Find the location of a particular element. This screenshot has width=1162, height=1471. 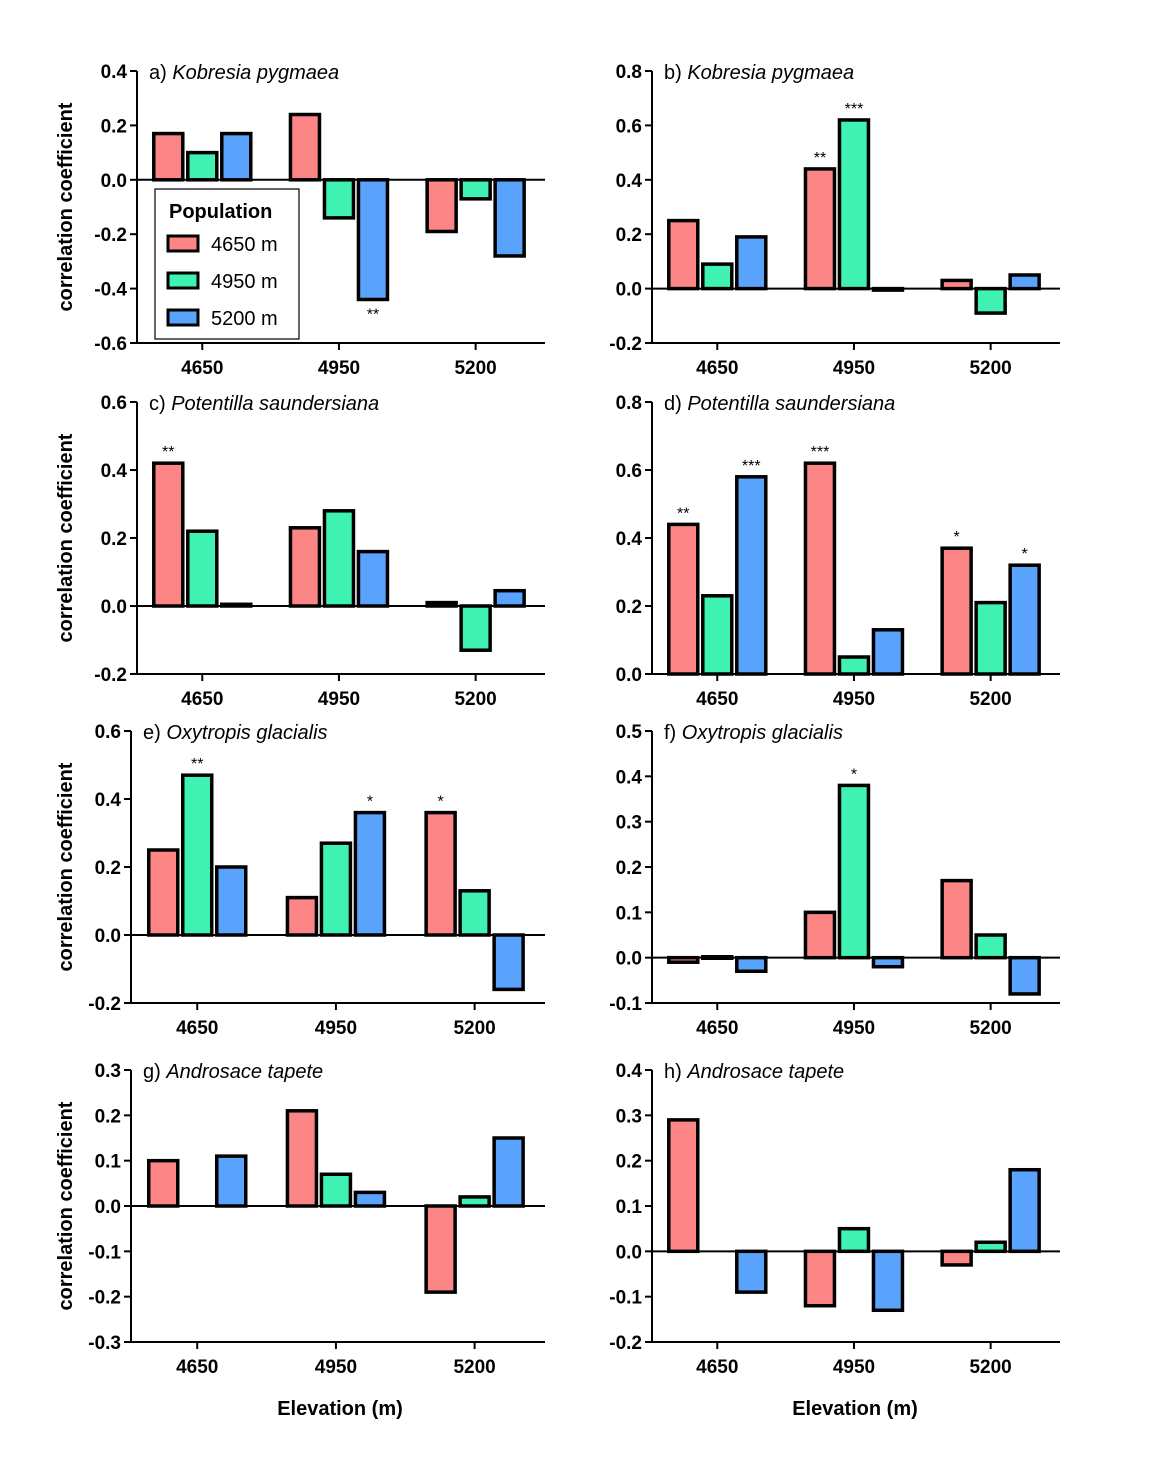

legend-title: Population is located at coordinates (220, 212).